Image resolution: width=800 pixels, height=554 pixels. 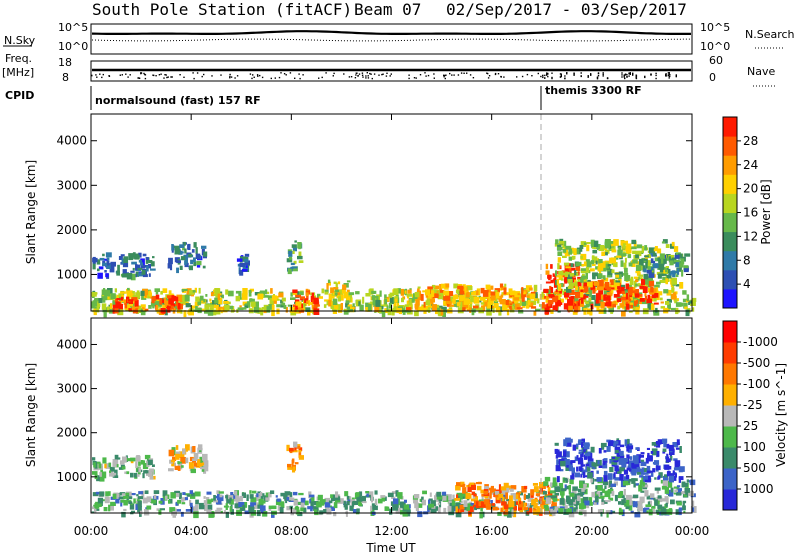 I want to click on nsearch-trace, so click(x=391, y=40).